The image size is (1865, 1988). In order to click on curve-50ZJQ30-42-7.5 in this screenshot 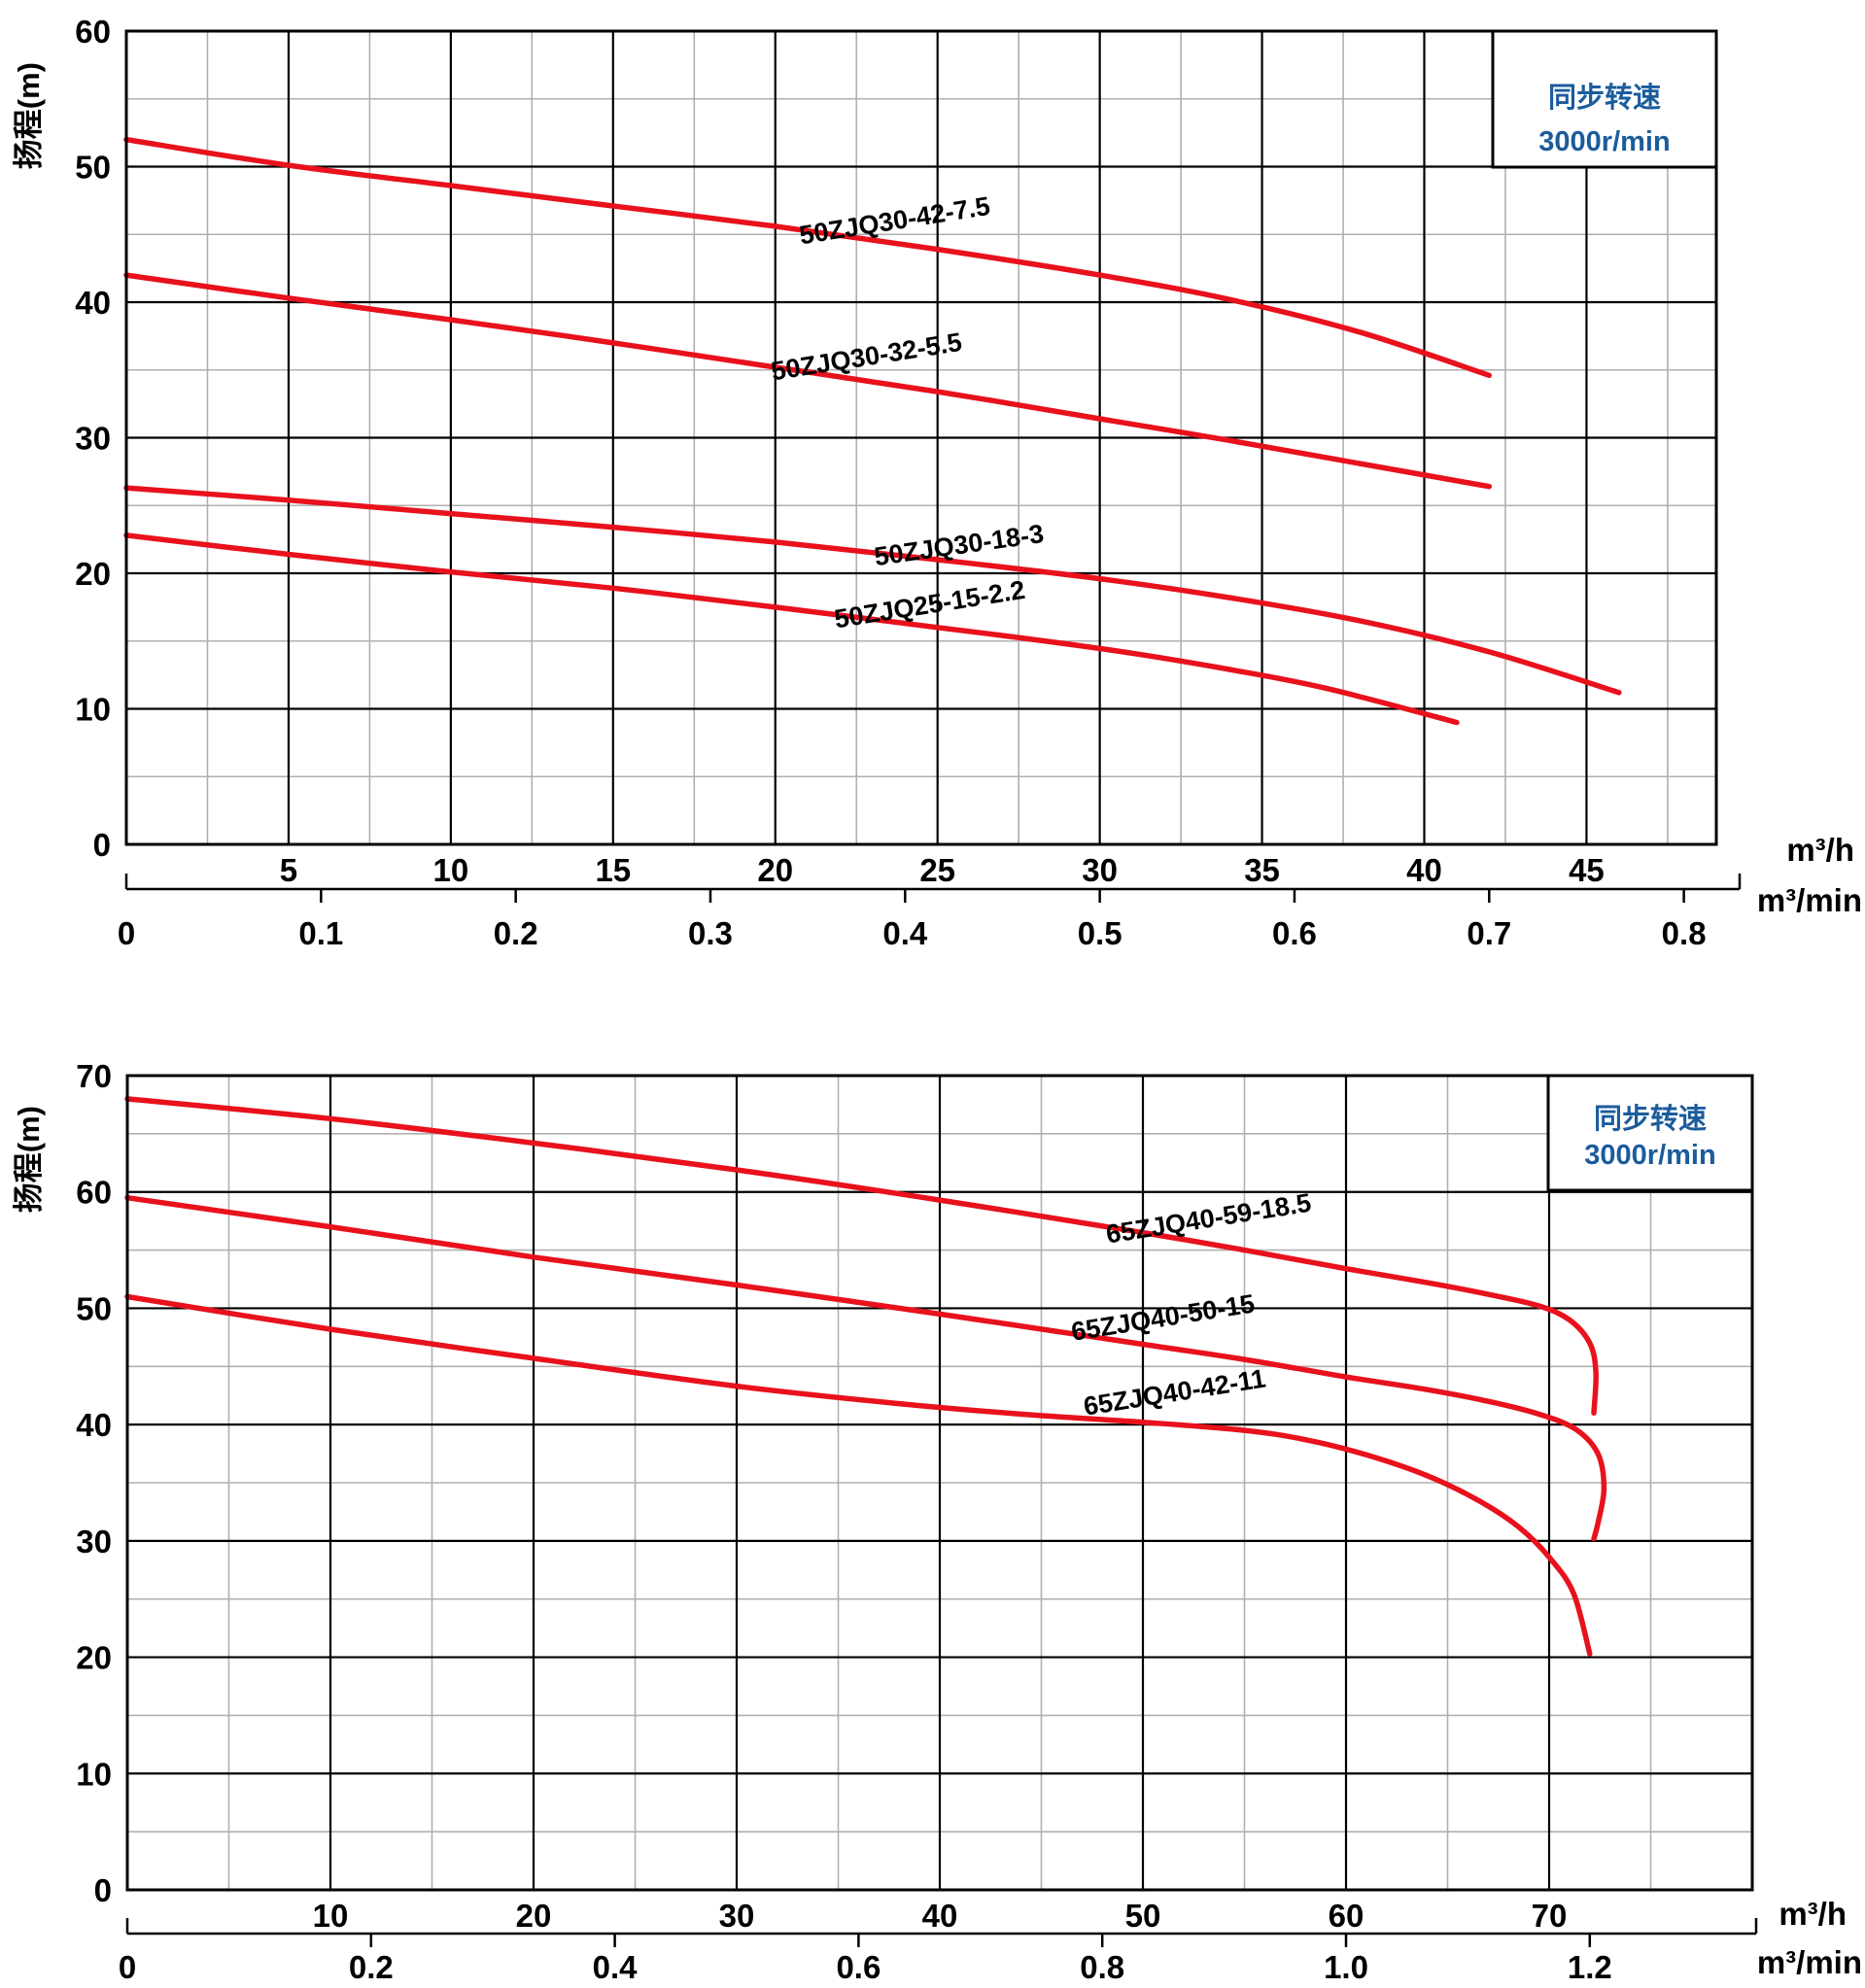, I will do `click(808, 257)`.